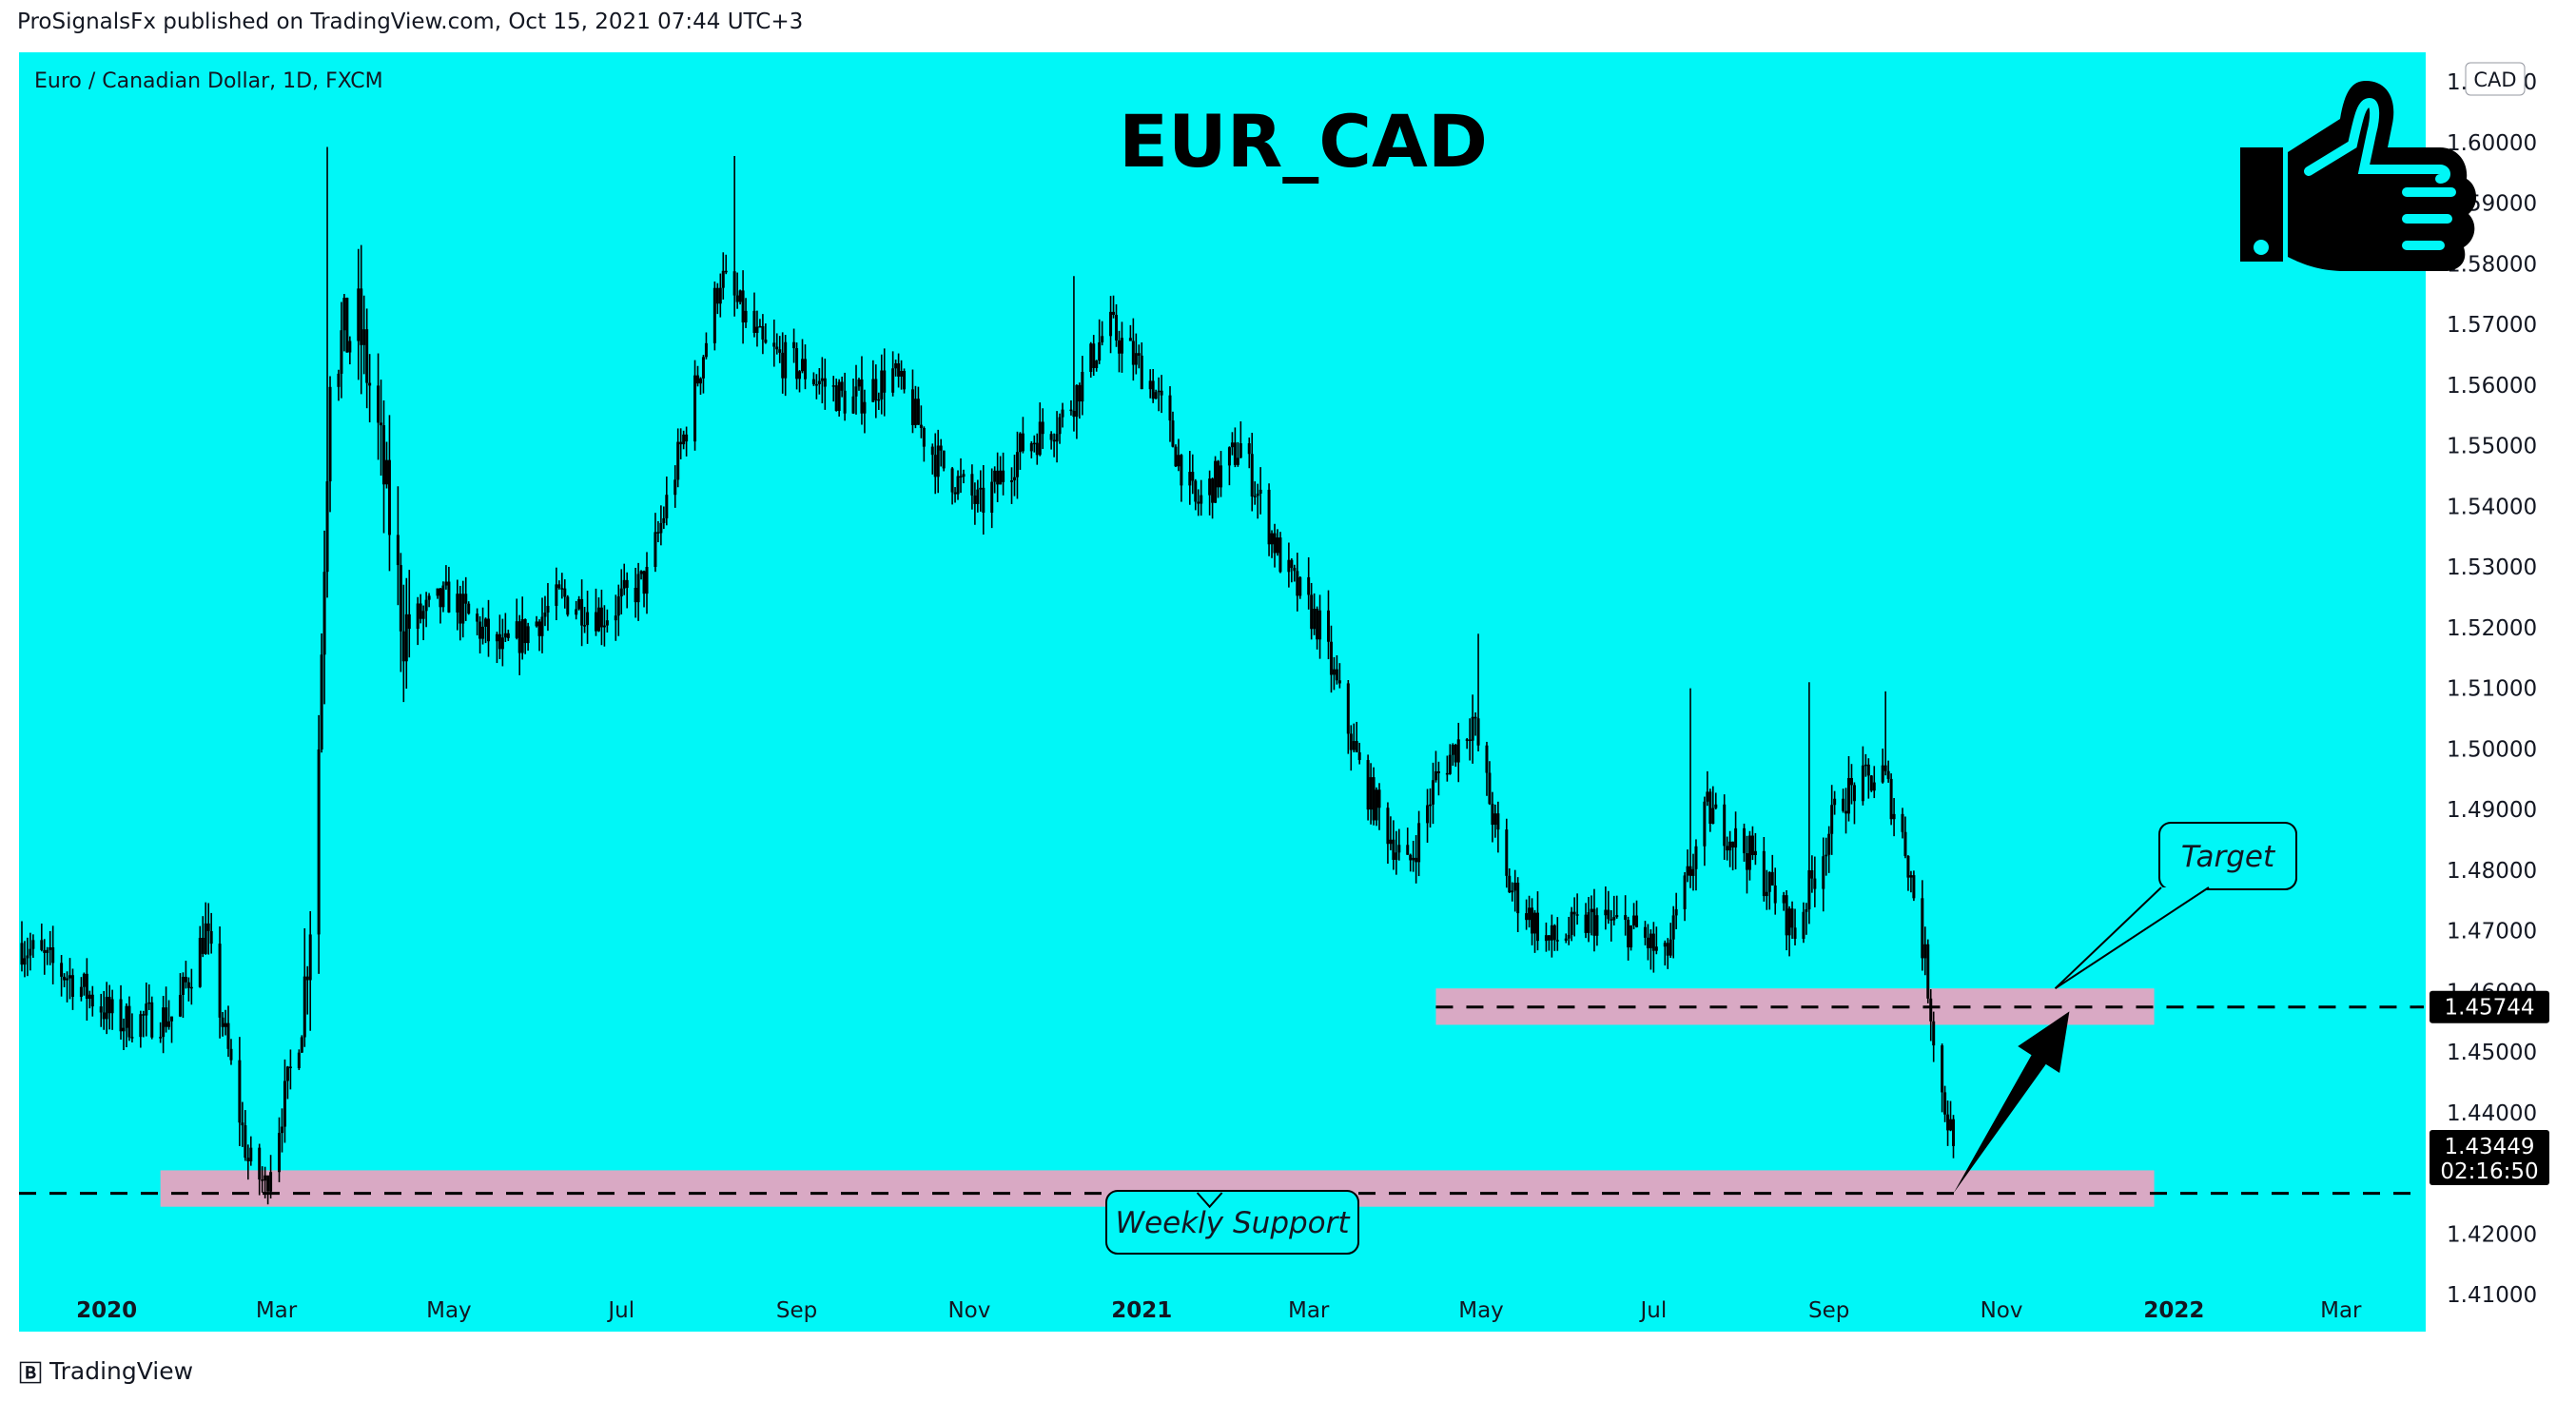 The width and height of the screenshot is (2576, 1402). Describe the element at coordinates (2492, 447) in the screenshot. I see `y-tick-label: 1.55000` at that location.